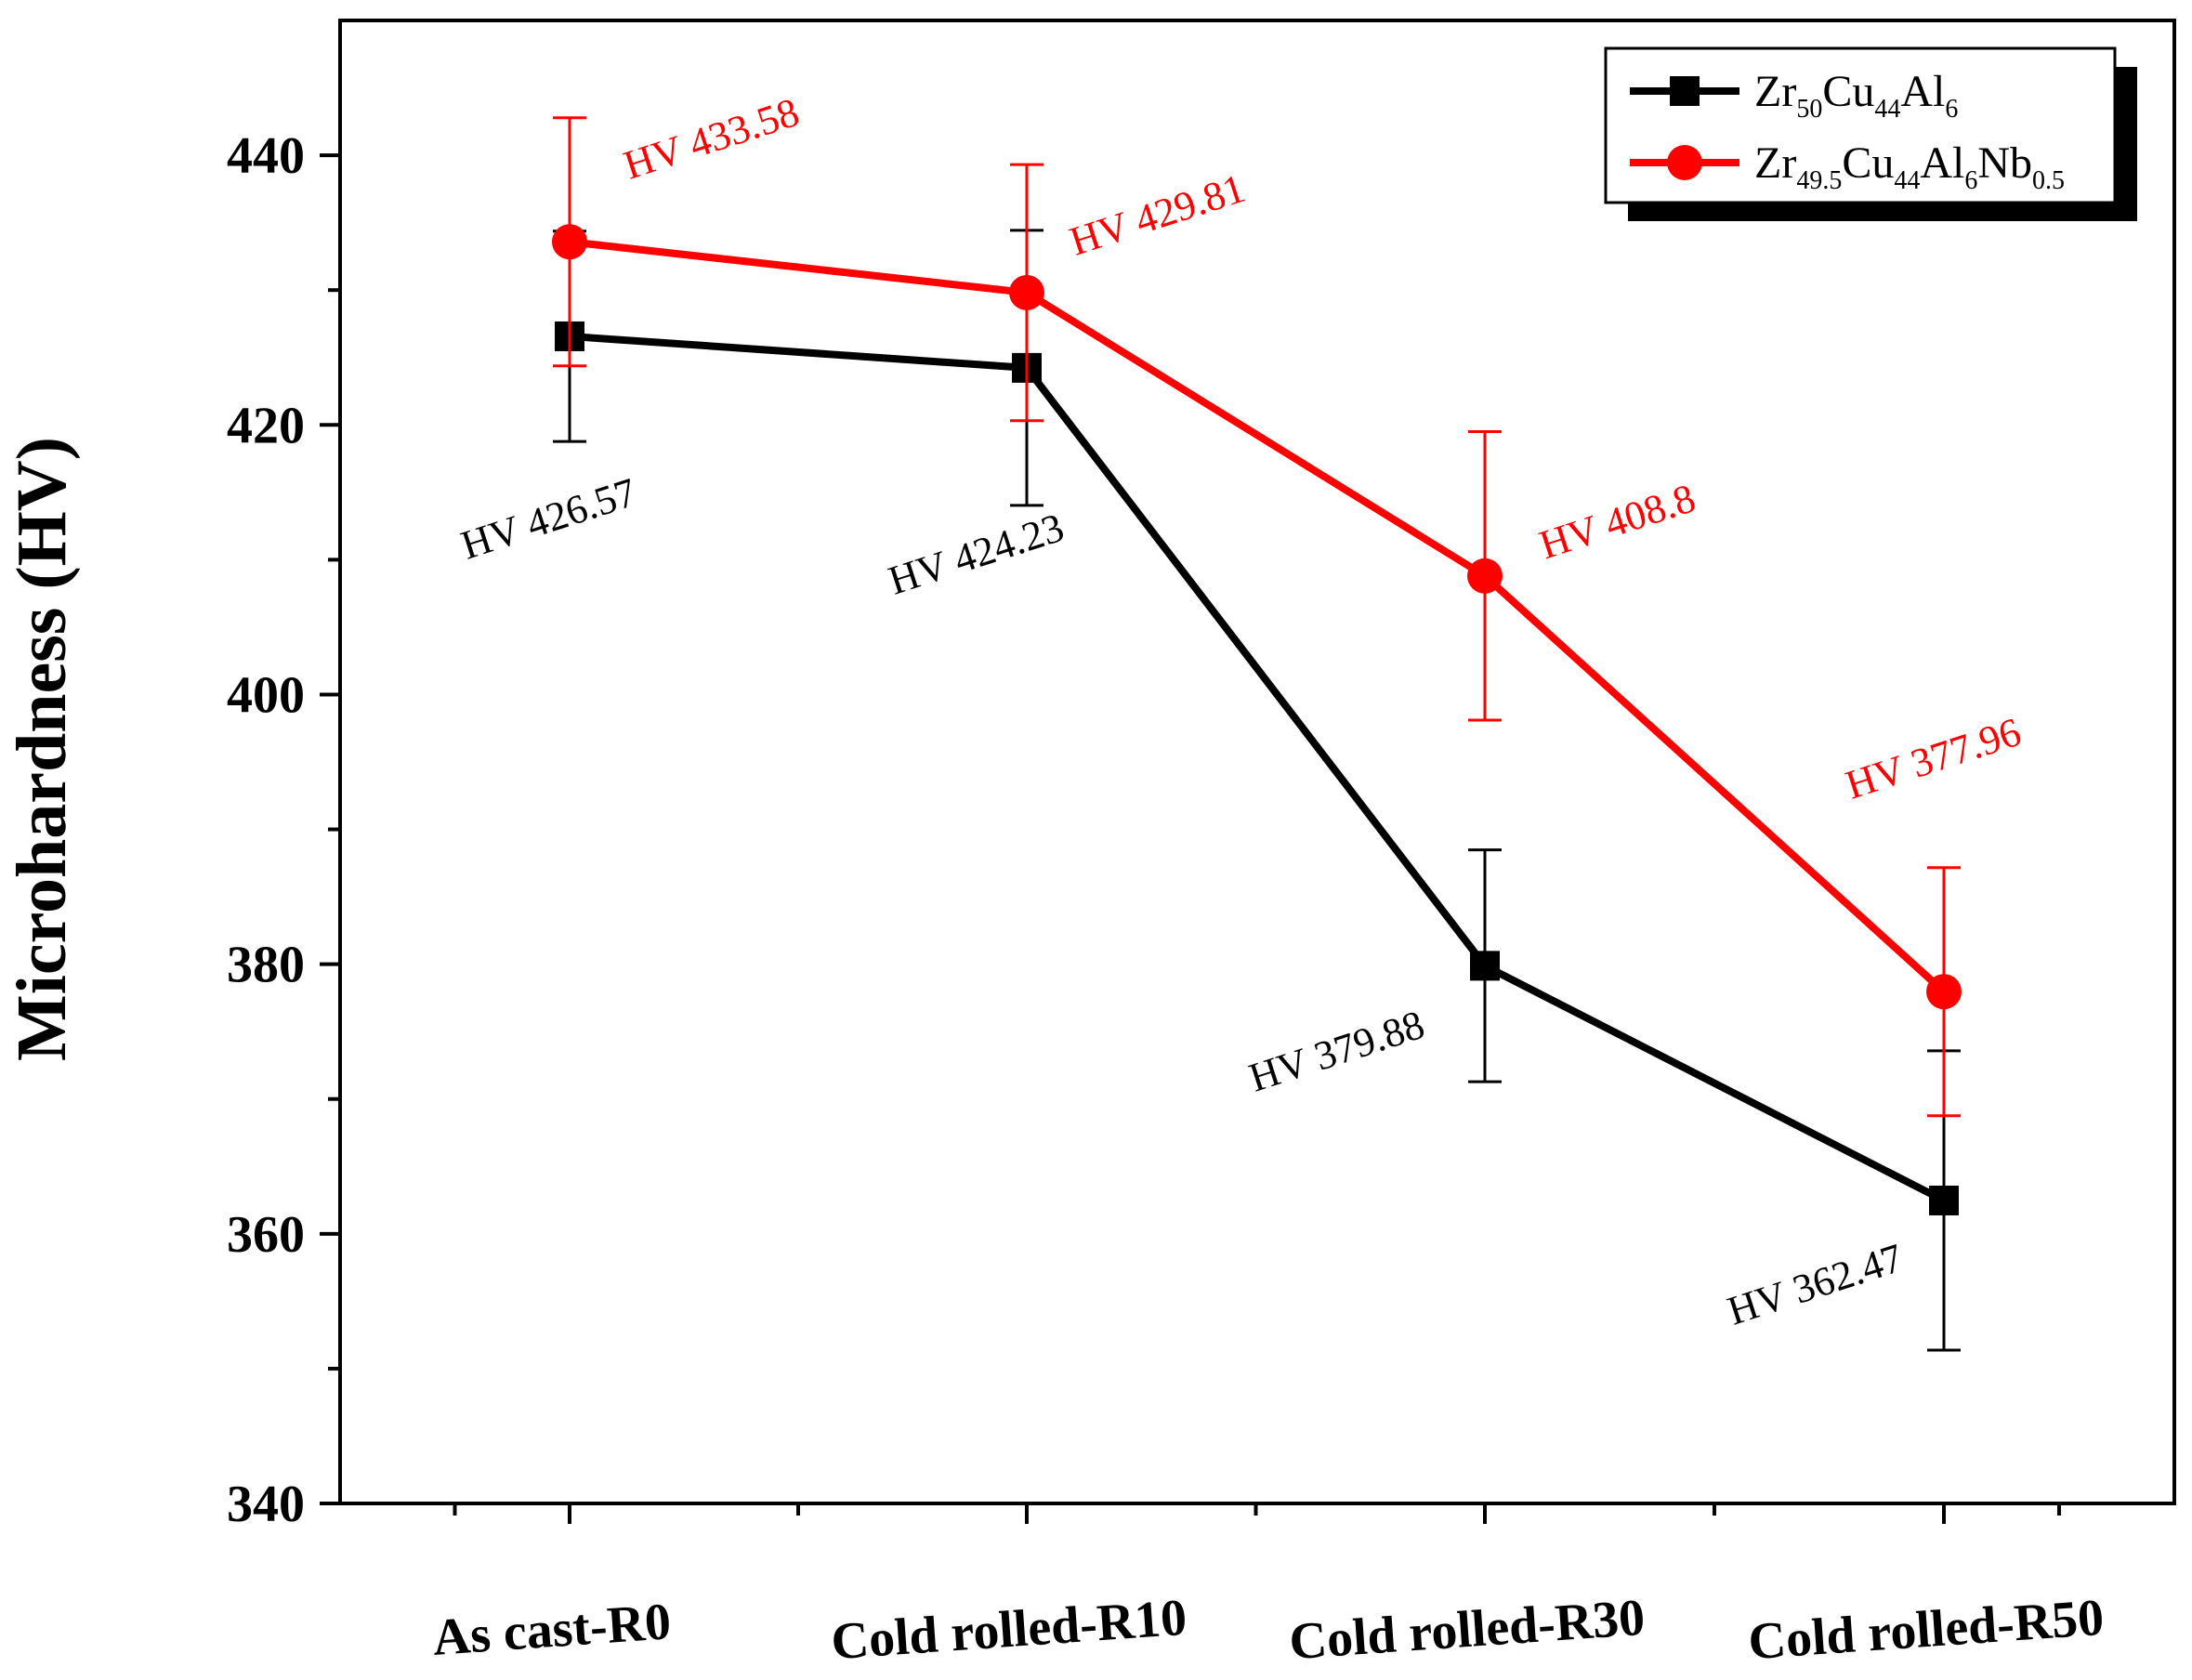 The height and width of the screenshot is (1680, 2192). Describe the element at coordinates (1467, 1630) in the screenshot. I see `x-category-label: Cold rolled-R30` at that location.